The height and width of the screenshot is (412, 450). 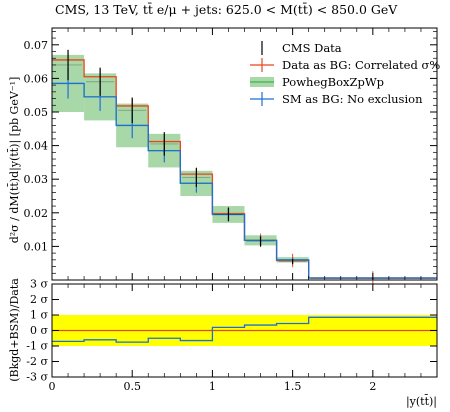 I want to click on y-tick-label: 0.02, so click(x=36, y=213).